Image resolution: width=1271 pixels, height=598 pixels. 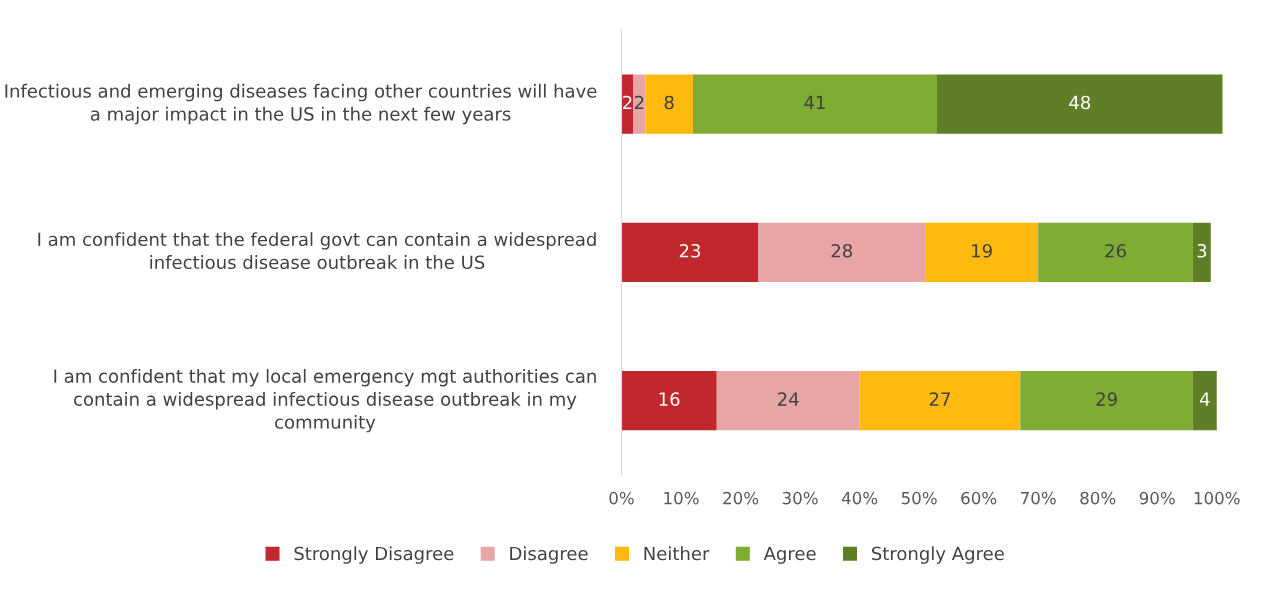 I want to click on x-tick-label: 0%, so click(x=621, y=498).